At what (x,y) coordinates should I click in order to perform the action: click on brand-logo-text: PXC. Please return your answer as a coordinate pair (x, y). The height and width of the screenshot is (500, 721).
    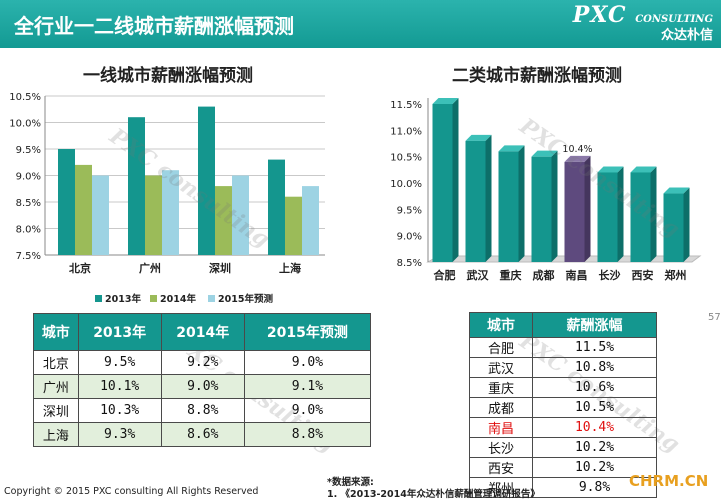
    Looking at the image, I should click on (599, 15).